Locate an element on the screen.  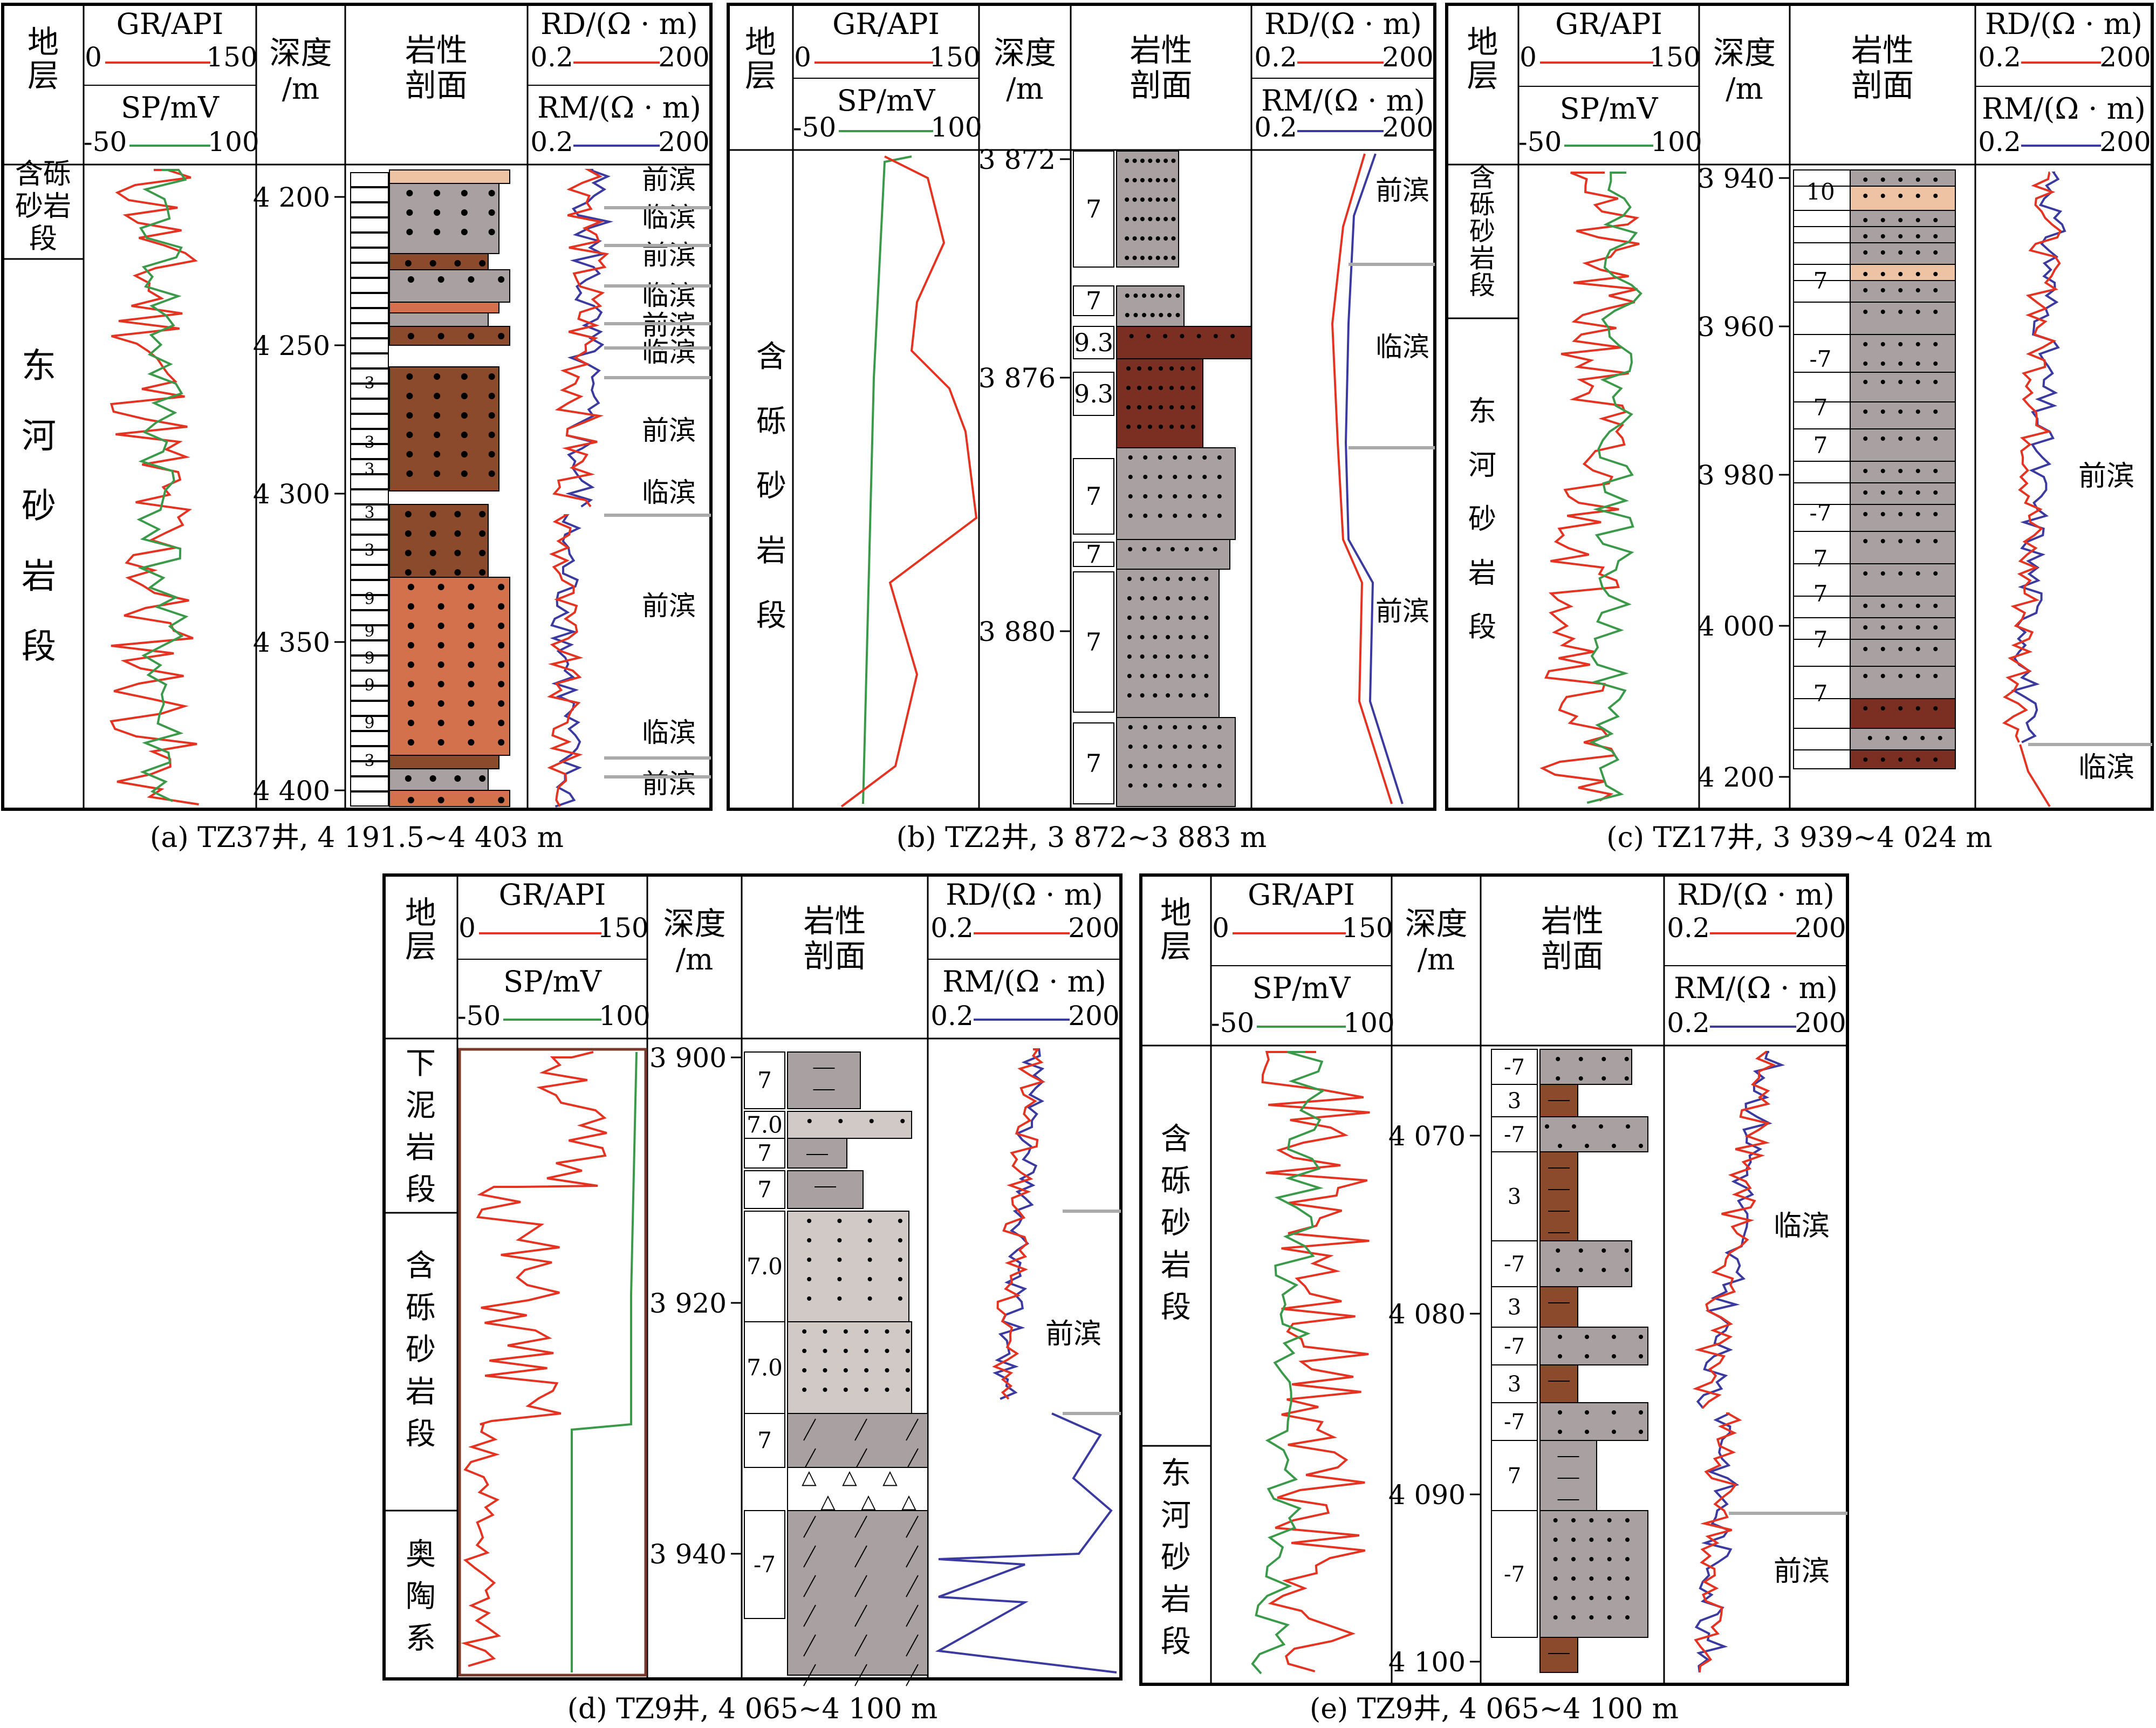
depth-tick-b-2: 3 880 is located at coordinates (1017, 631).